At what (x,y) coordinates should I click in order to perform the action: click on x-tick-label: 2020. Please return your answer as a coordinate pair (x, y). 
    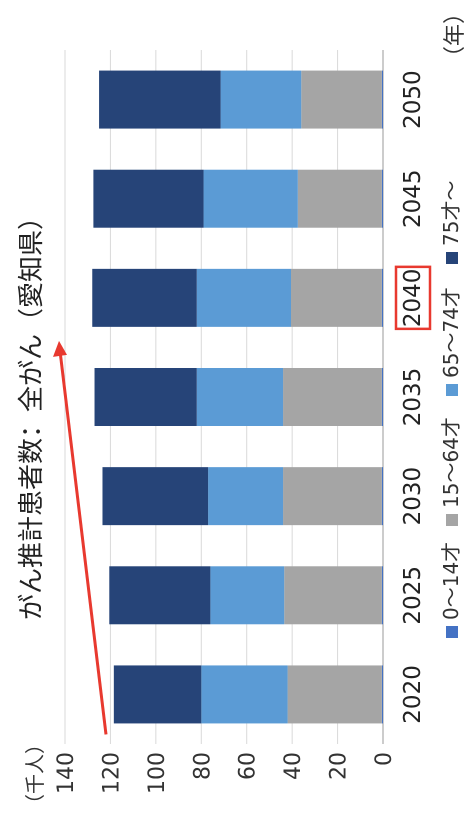
    Looking at the image, I should click on (413, 694).